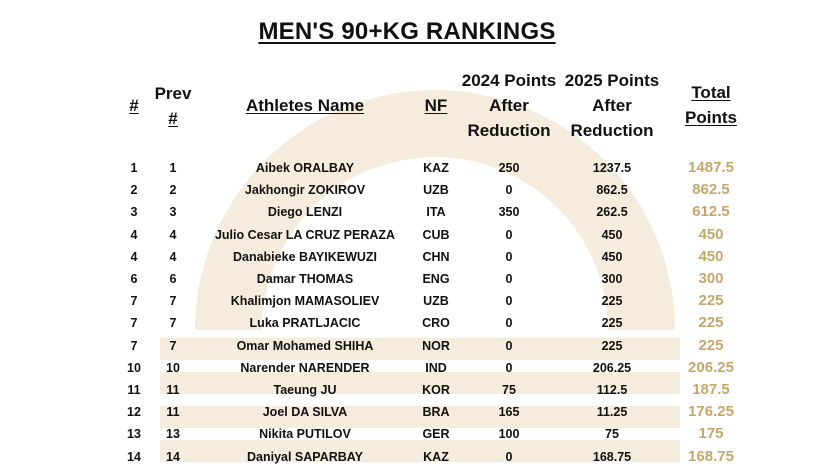 This screenshot has width=814, height=468. What do you see at coordinates (305, 105) in the screenshot?
I see `header-athletes-name: Athletes Name` at bounding box center [305, 105].